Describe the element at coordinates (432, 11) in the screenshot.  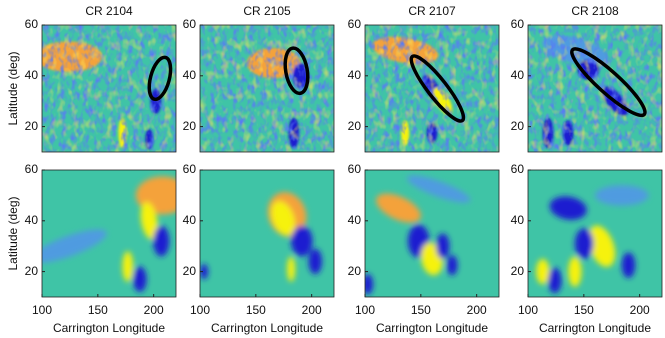
I see `panel-title: CR 2107` at that location.